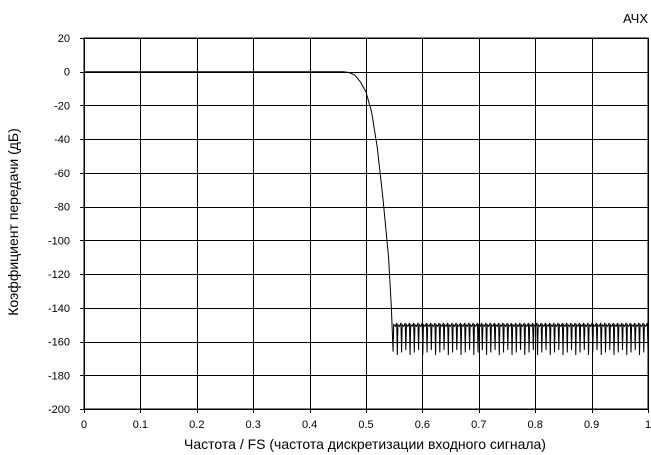 This screenshot has height=455, width=651. I want to click on x-tick-label: 0, so click(84, 425).